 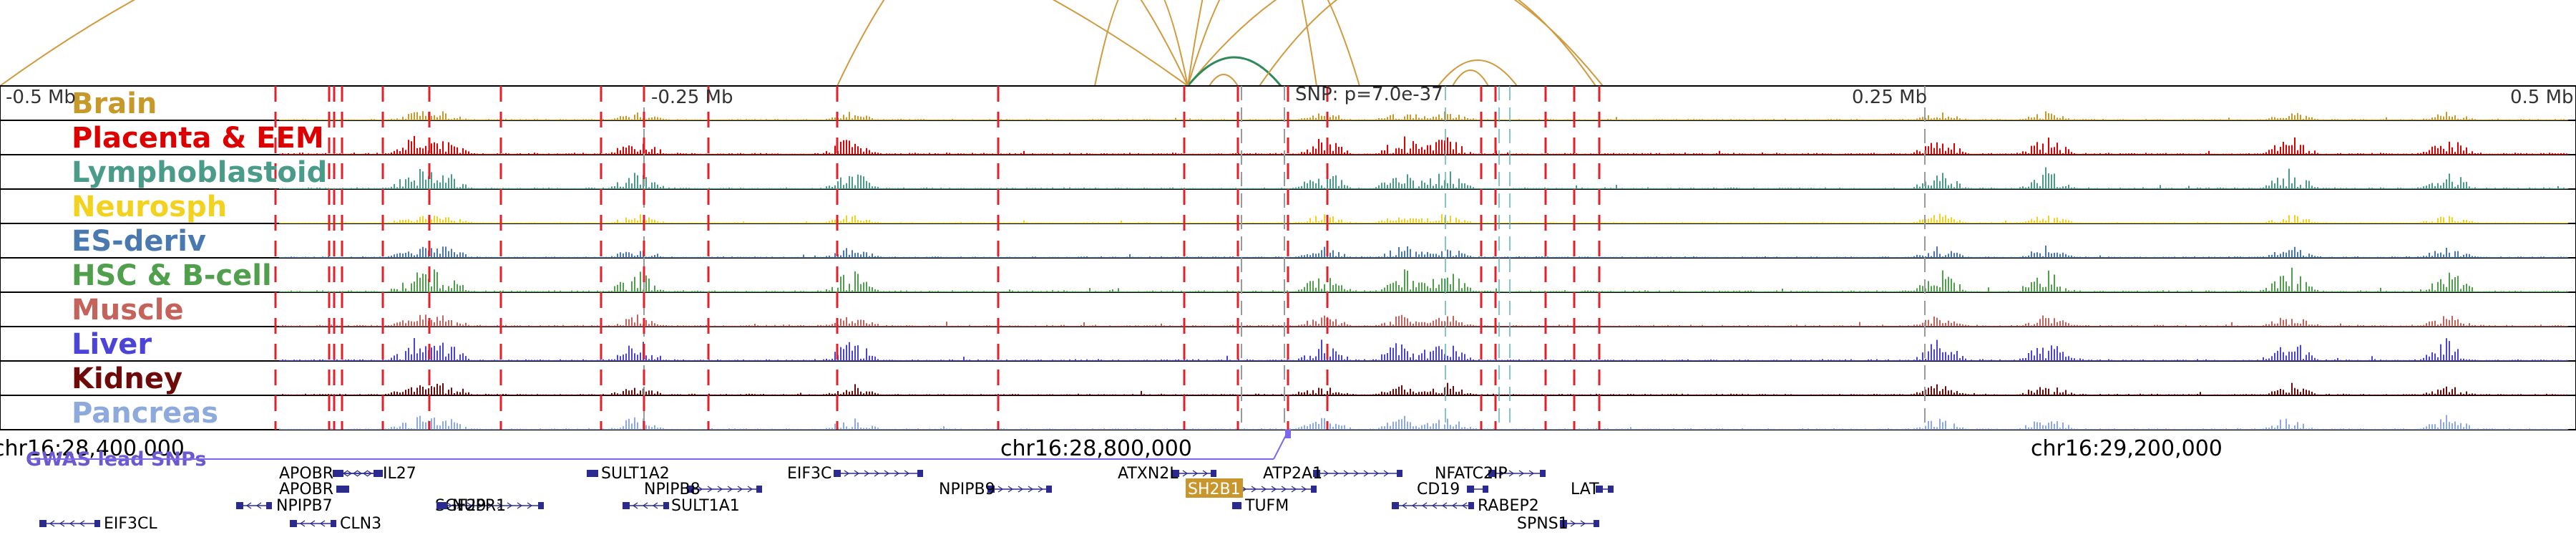 I want to click on gene-track: SULT1A1, so click(x=681, y=506).